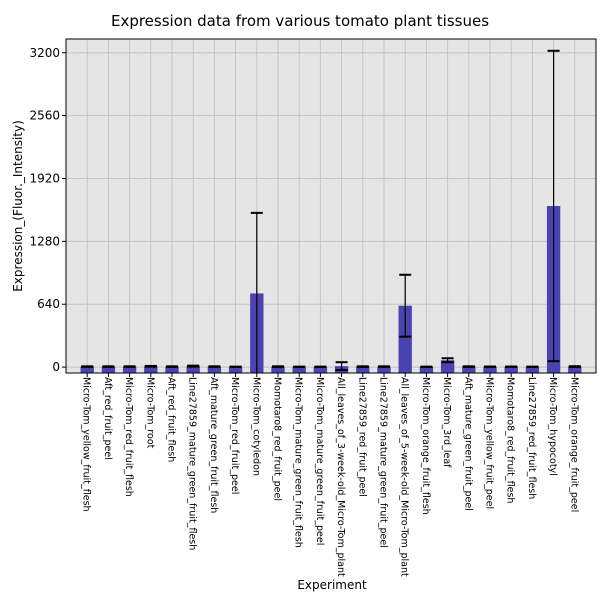  Describe the element at coordinates (107, 418) in the screenshot. I see `x-tick-label: Aft_red_fruit_peel` at that location.